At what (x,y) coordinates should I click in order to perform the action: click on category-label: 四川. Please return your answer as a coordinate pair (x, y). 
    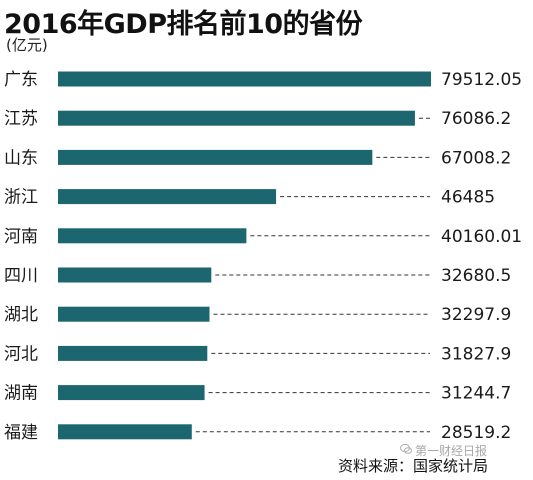
    Looking at the image, I should click on (21, 276).